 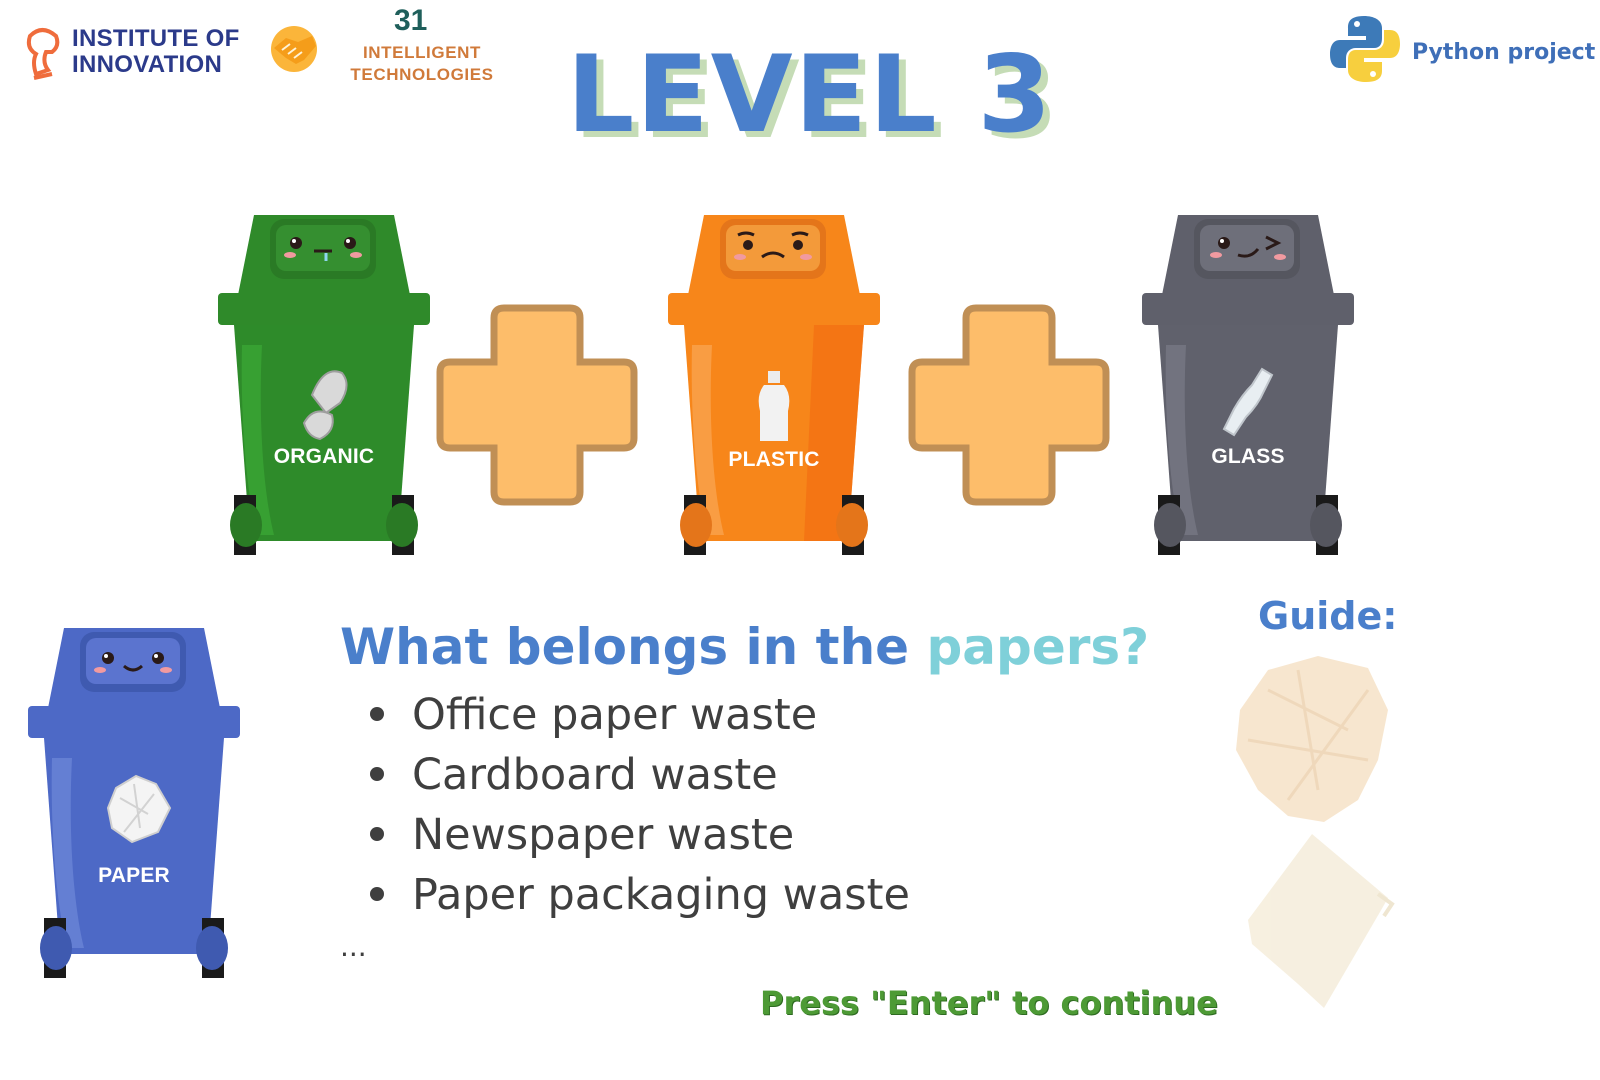 What do you see at coordinates (1365, 49) in the screenshot?
I see `python-icon` at bounding box center [1365, 49].